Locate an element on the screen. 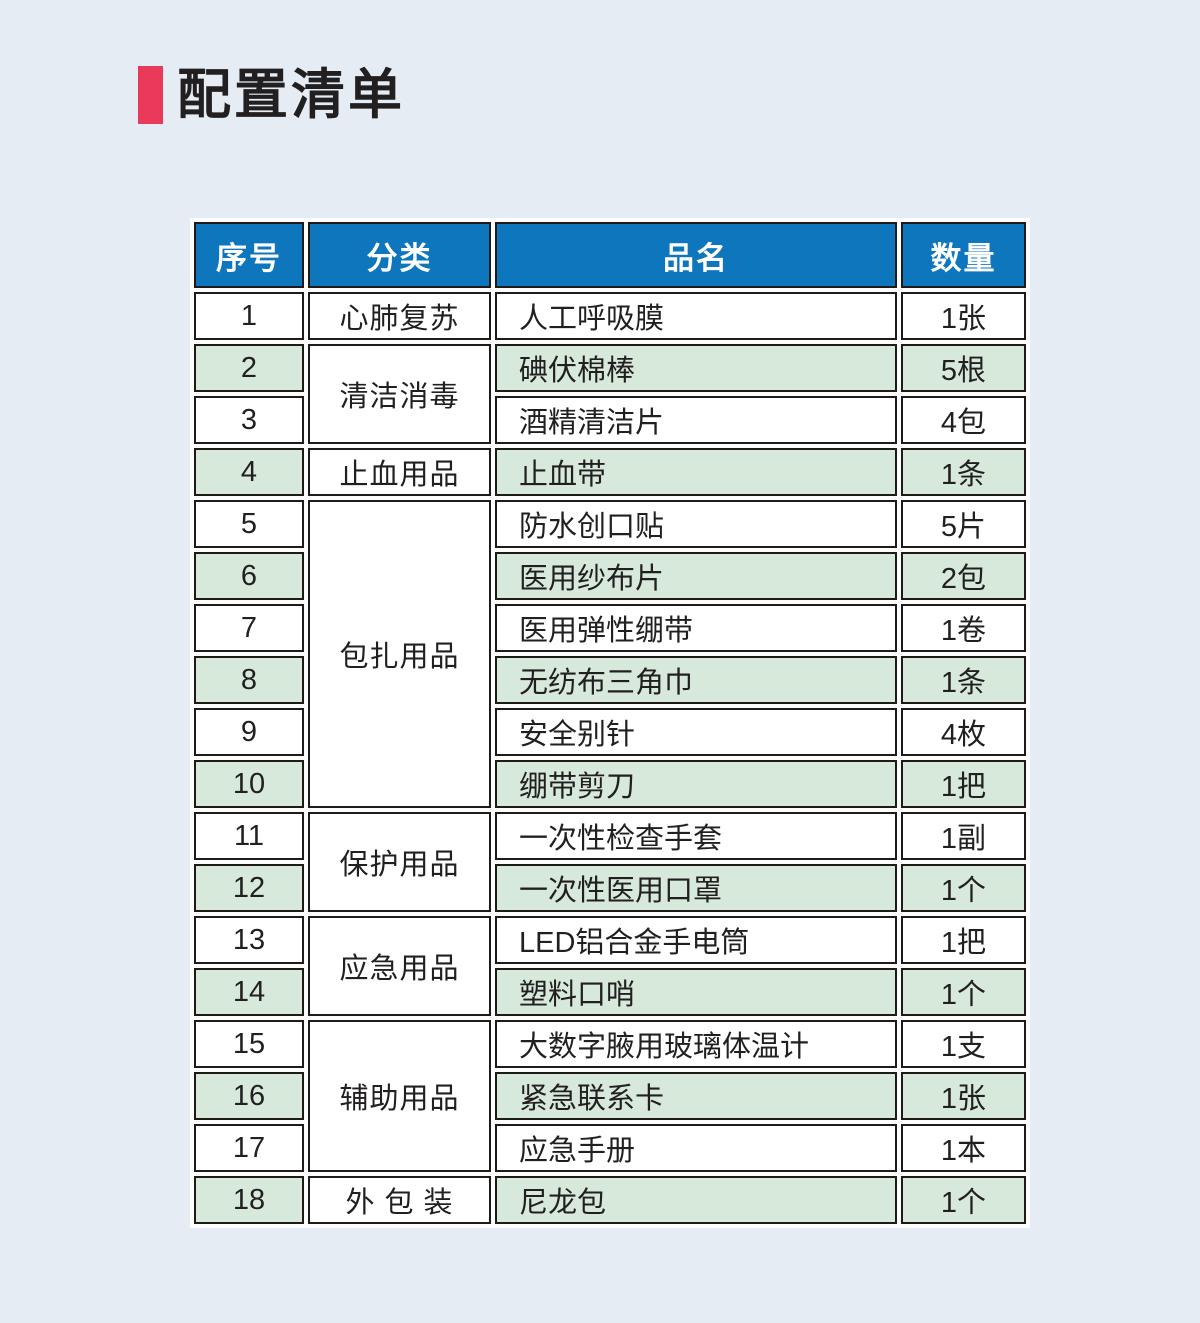 The height and width of the screenshot is (1323, 1200). table-row: 8 无纺布三角巾 1条 is located at coordinates (610, 680).